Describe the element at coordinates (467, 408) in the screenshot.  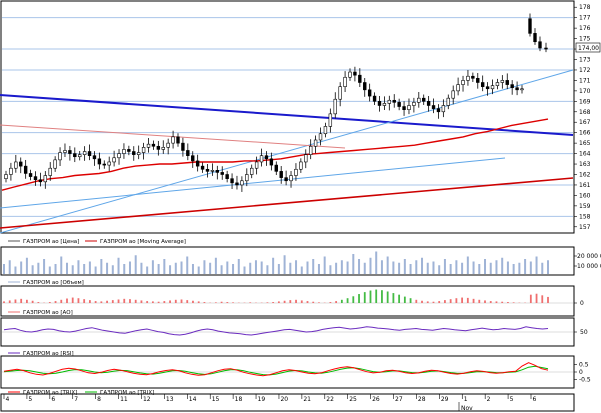
I see `month-label: Nov` at that location.